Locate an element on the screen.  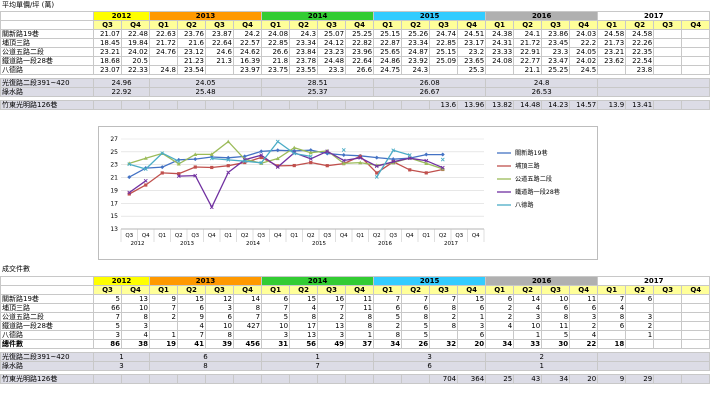
data-cell: 1 is located at coordinates (360, 335).